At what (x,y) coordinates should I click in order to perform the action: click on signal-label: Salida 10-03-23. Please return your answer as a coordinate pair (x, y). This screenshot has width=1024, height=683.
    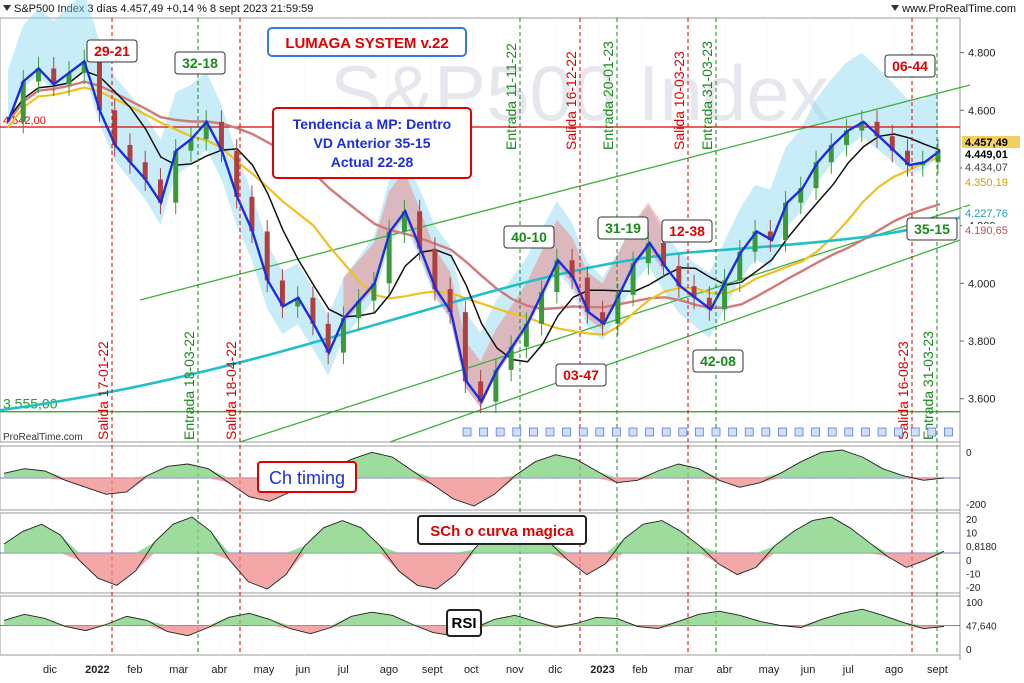
    Looking at the image, I should click on (679, 100).